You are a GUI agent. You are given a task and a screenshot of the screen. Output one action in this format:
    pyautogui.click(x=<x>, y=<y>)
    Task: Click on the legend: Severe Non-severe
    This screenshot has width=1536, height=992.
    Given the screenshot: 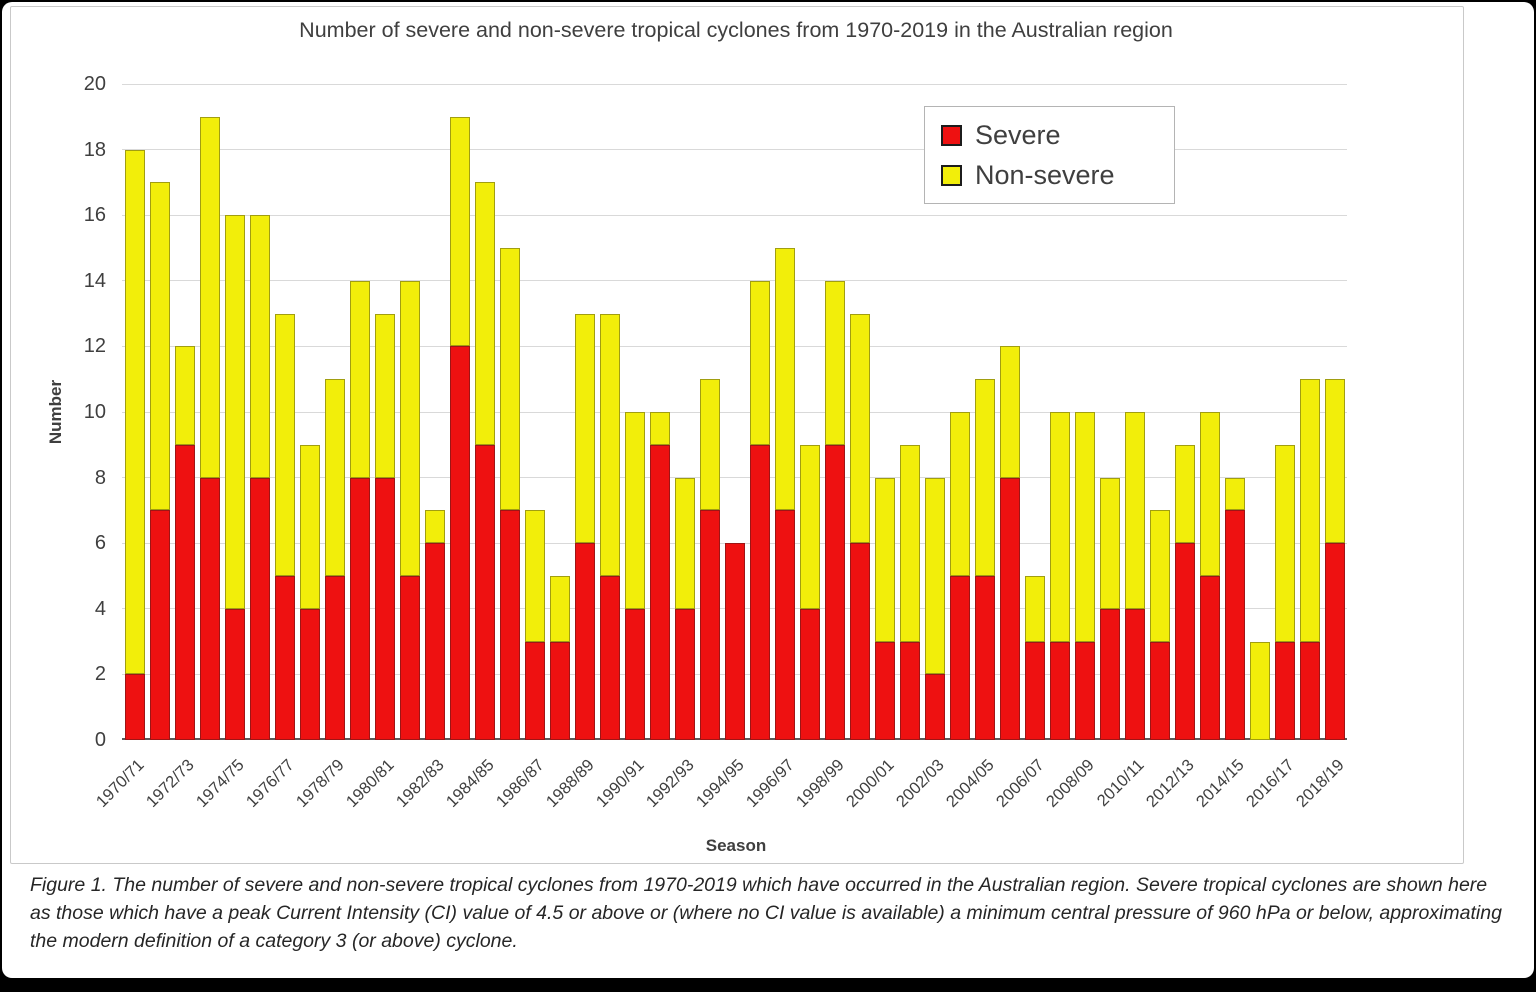 What is the action you would take?
    pyautogui.click(x=1049, y=155)
    